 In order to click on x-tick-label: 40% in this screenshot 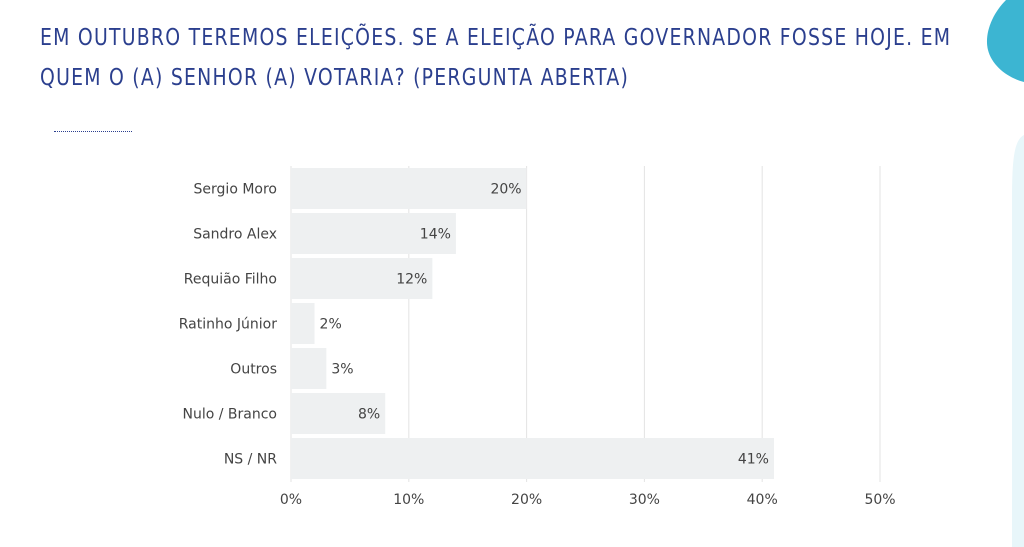, I will do `click(762, 500)`.